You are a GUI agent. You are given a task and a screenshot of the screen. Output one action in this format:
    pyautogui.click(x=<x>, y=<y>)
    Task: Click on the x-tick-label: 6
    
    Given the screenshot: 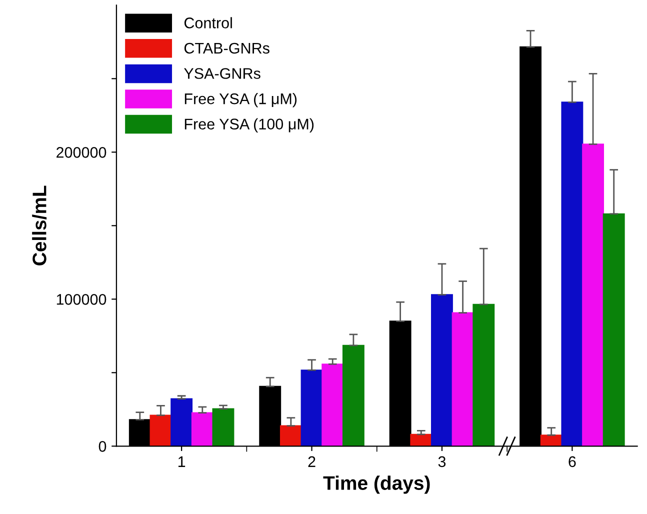 What is the action you would take?
    pyautogui.click(x=572, y=462)
    